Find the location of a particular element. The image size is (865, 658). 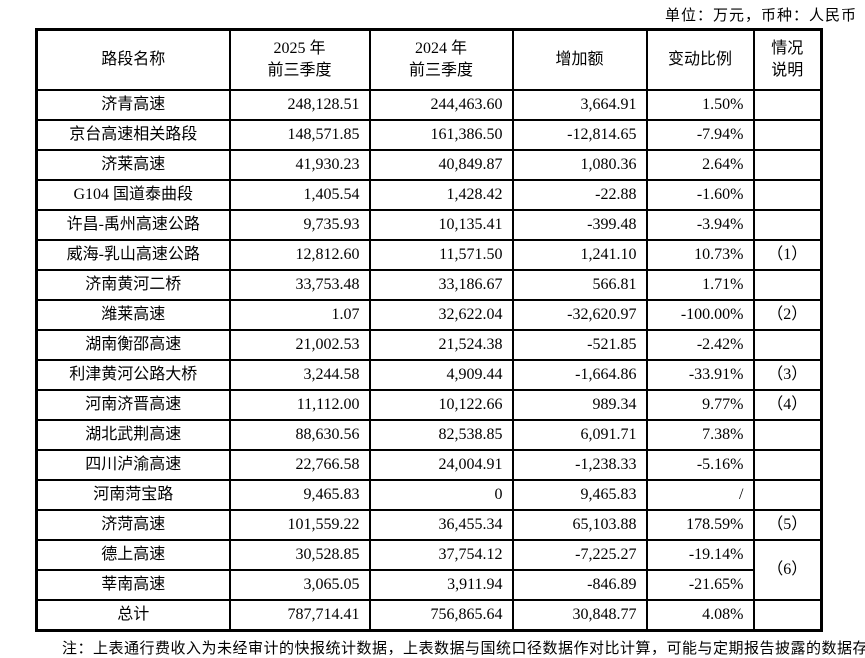

col-header-2024-q3: 2024 年 前三季度 is located at coordinates (441, 59).